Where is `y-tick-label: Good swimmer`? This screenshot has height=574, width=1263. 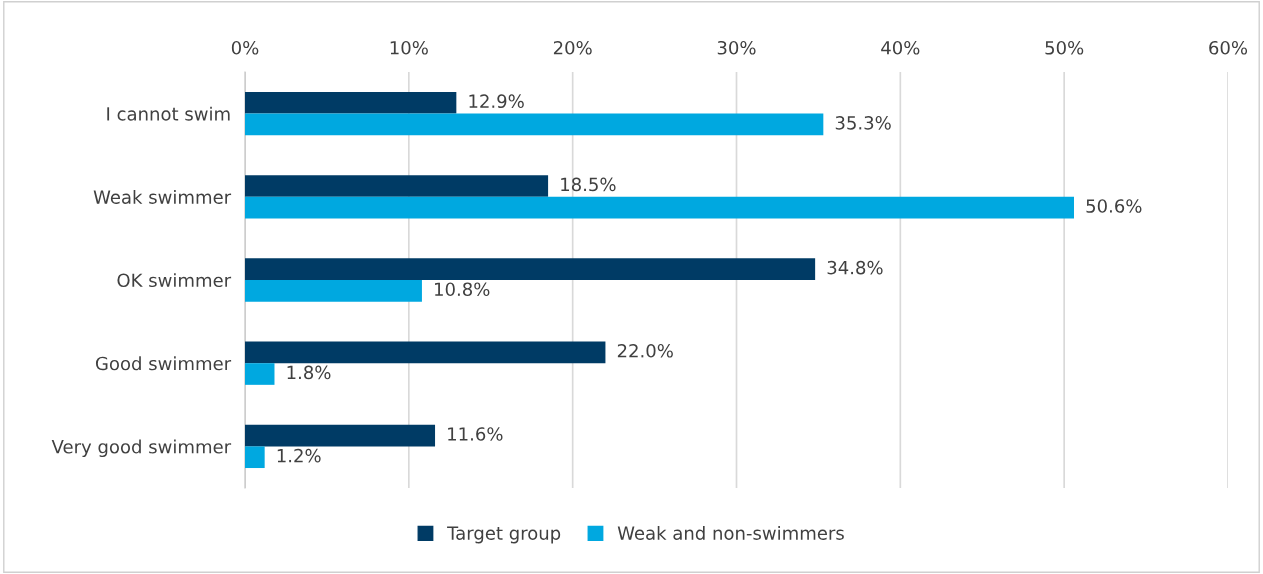 y-tick-label: Good swimmer is located at coordinates (163, 363).